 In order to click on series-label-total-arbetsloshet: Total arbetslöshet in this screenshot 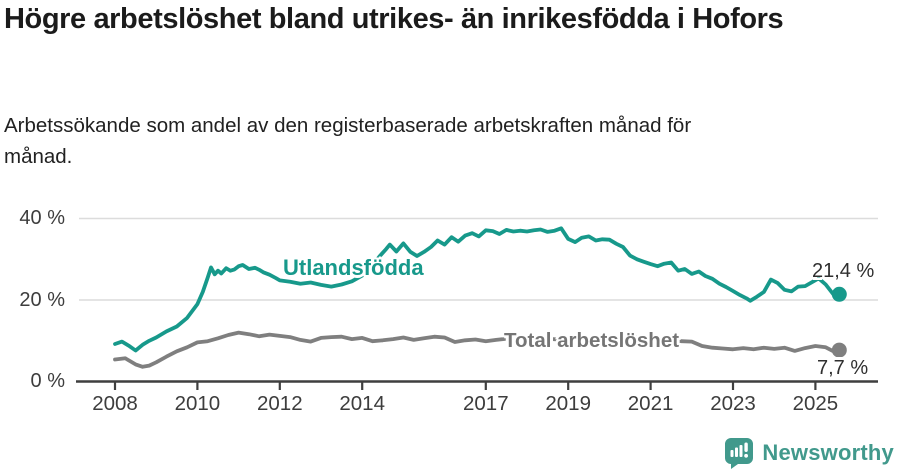, I will do `click(592, 340)`.